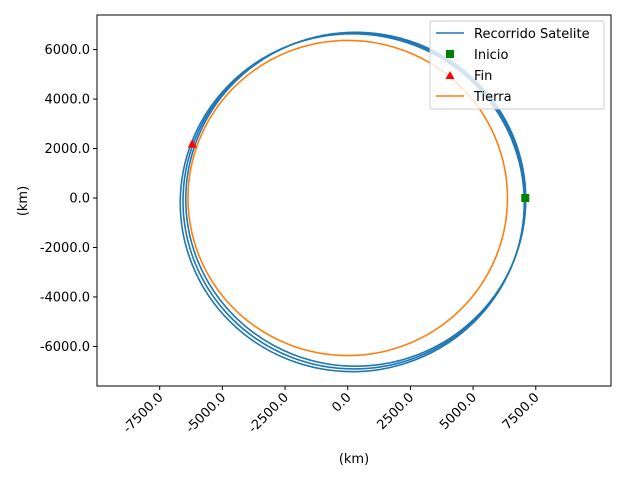 Image resolution: width=640 pixels, height=480 pixels. I want to click on end-marker, so click(192, 143).